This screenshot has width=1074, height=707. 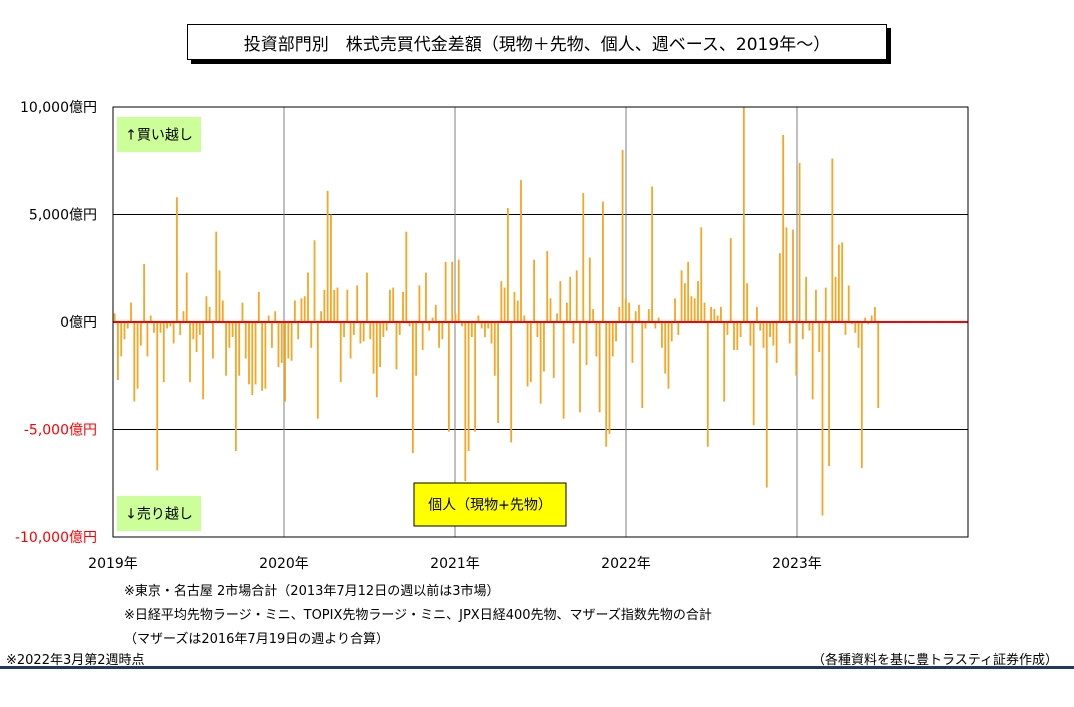 I want to click on y-tick-label: -5,000億円, so click(x=60, y=431).